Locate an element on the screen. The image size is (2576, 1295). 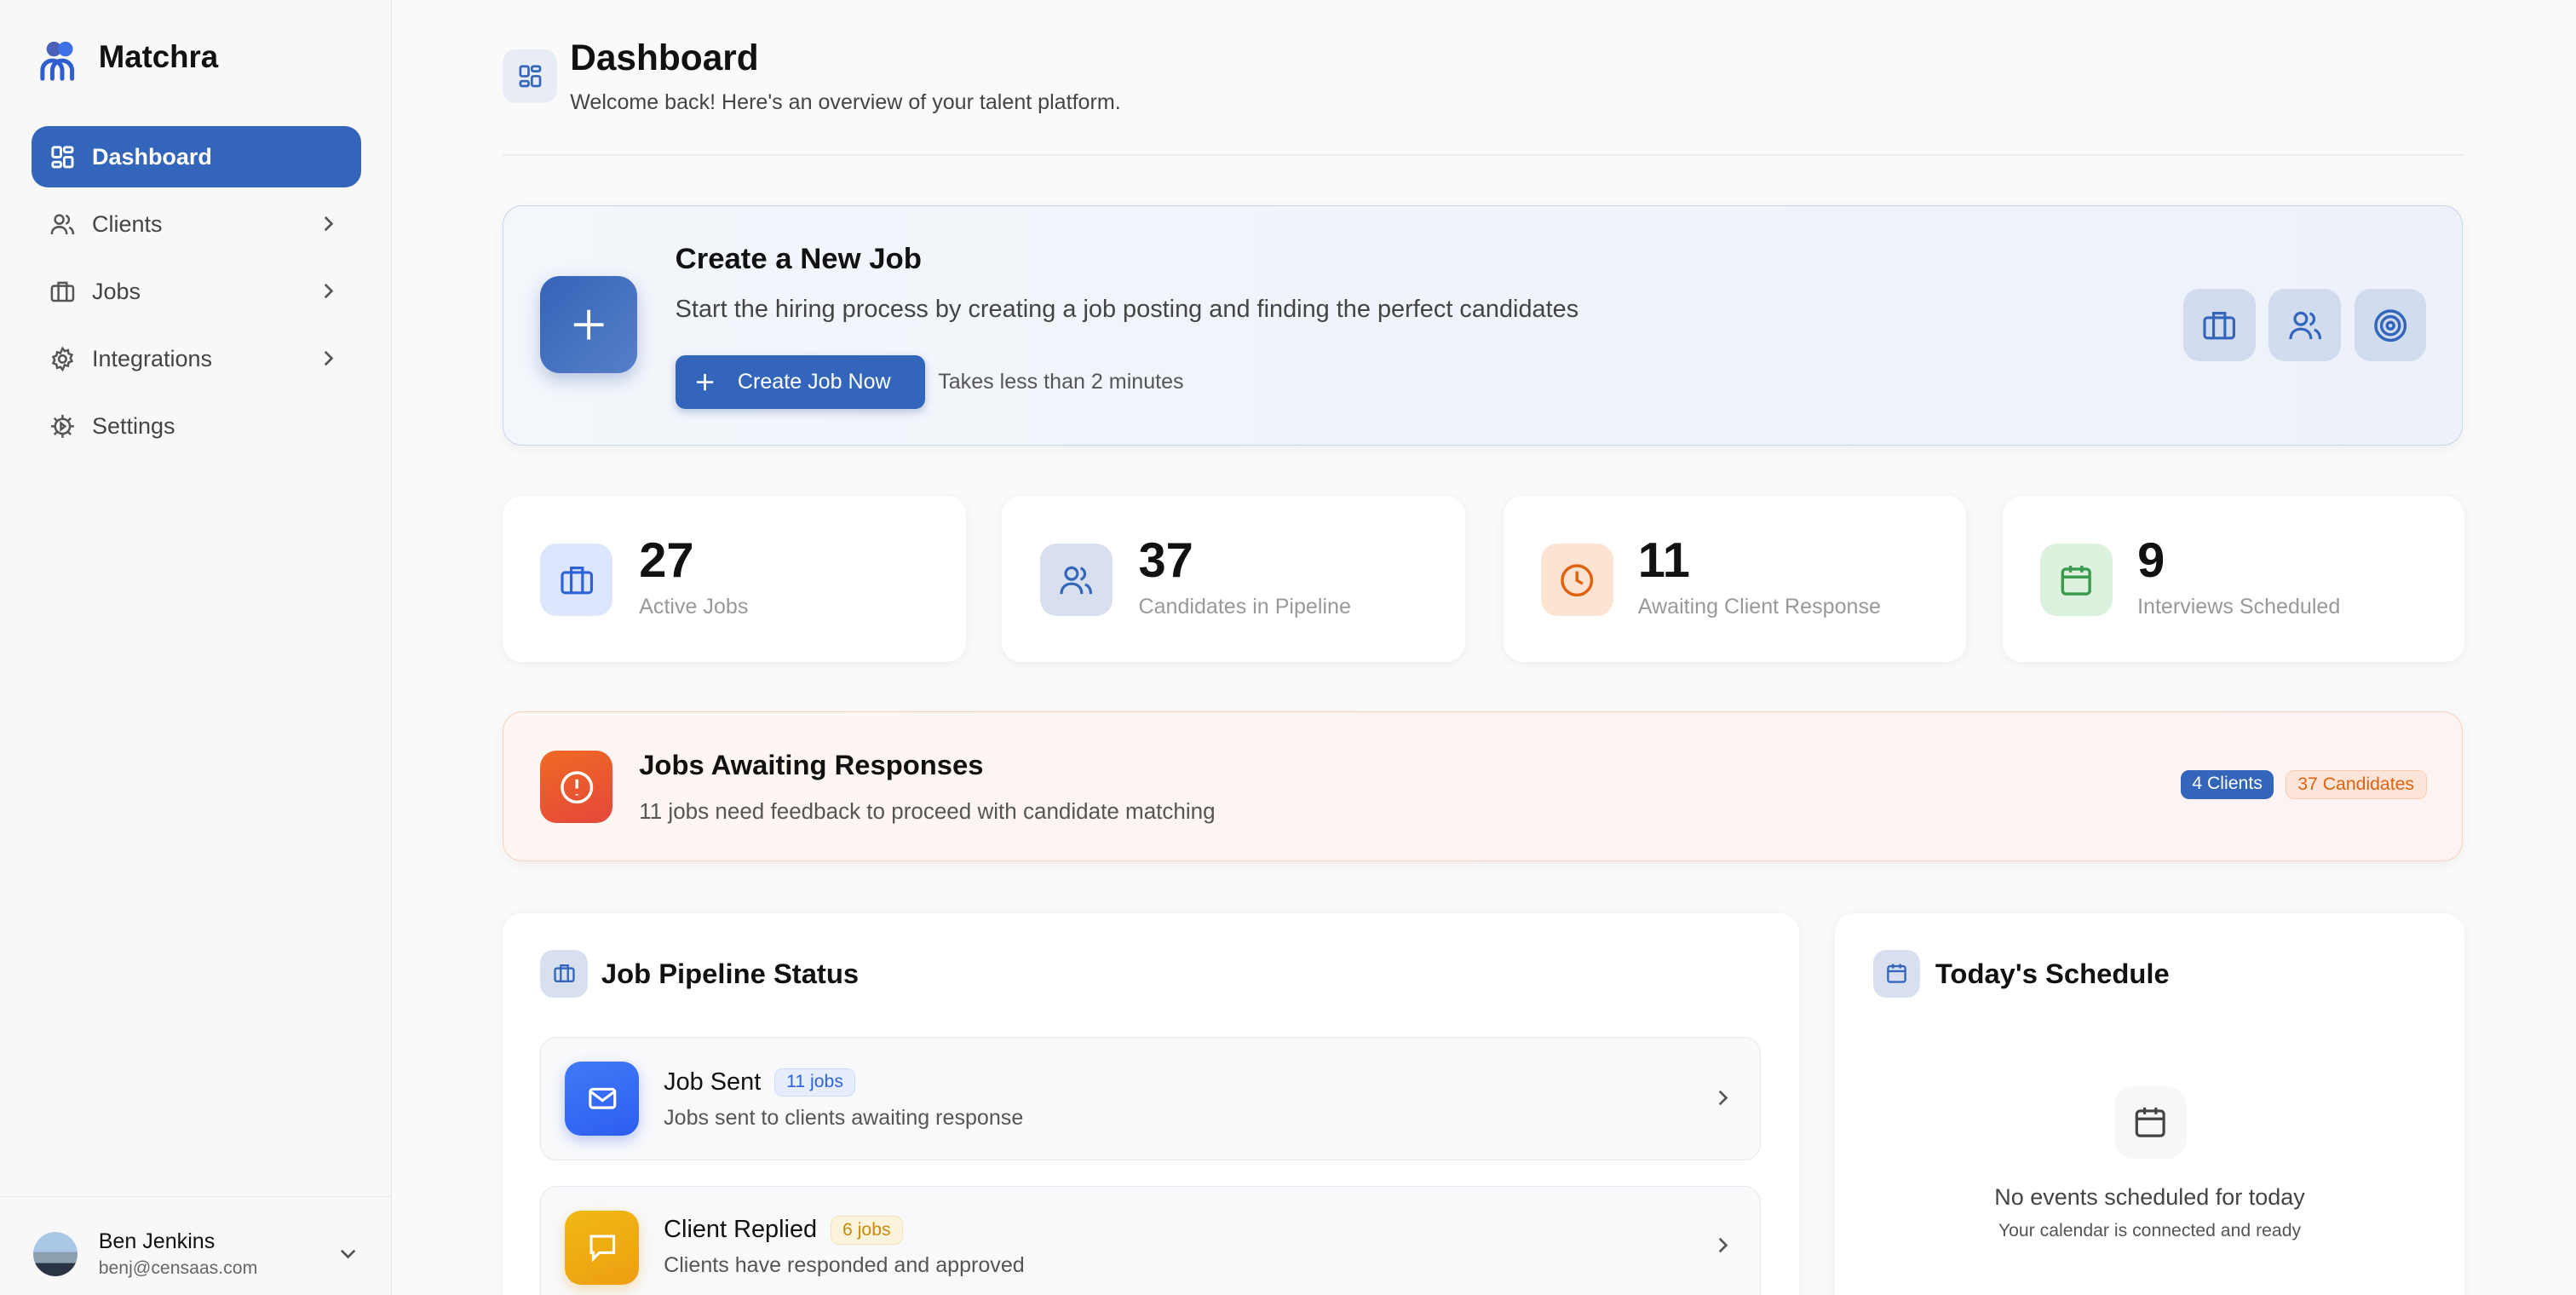
sidebar-item-integrations: Integrations is located at coordinates (197, 359).